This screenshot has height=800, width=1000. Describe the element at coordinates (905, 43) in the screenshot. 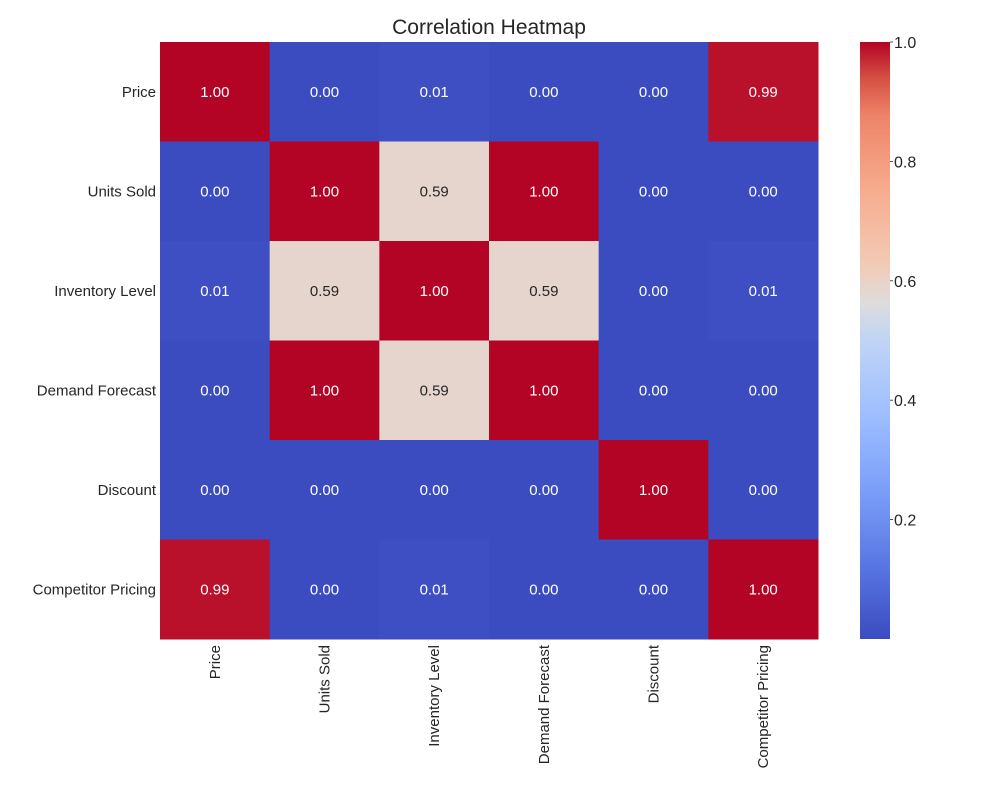

I see `colorbar-tick-label: 1.0` at that location.